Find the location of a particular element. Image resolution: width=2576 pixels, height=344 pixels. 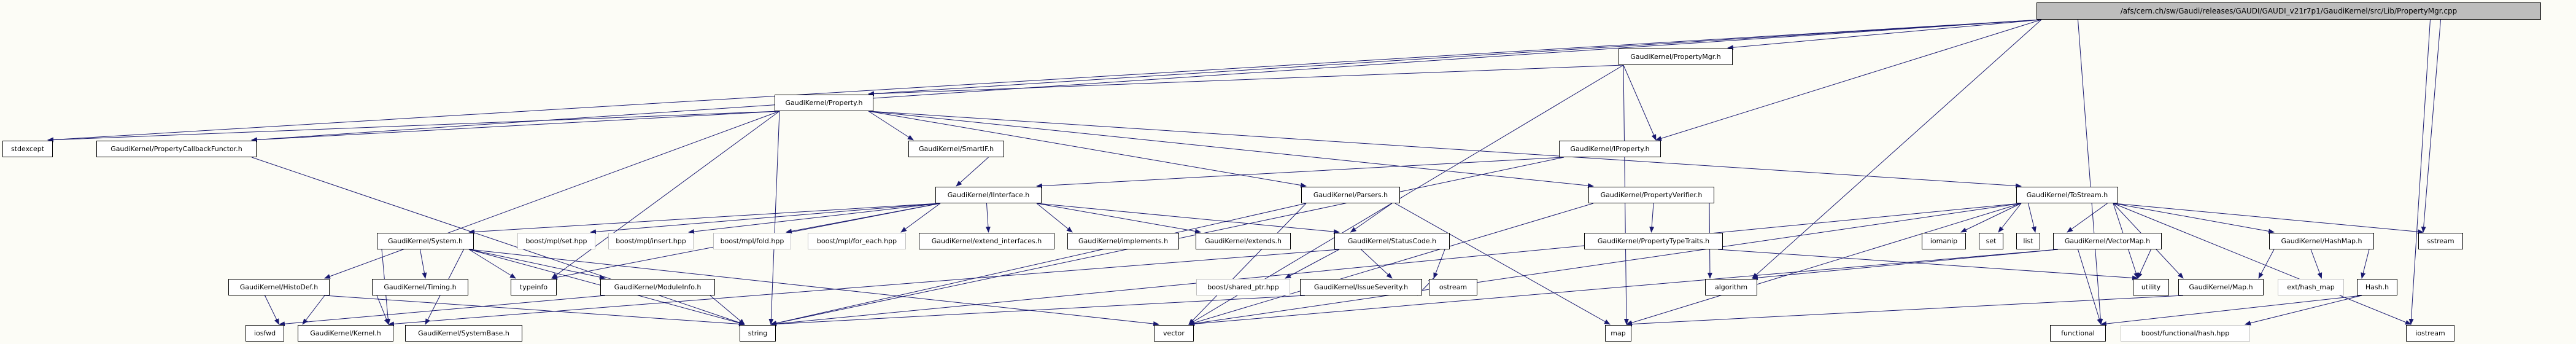

edge-propertymgr_h-property_h is located at coordinates (1246, 80).